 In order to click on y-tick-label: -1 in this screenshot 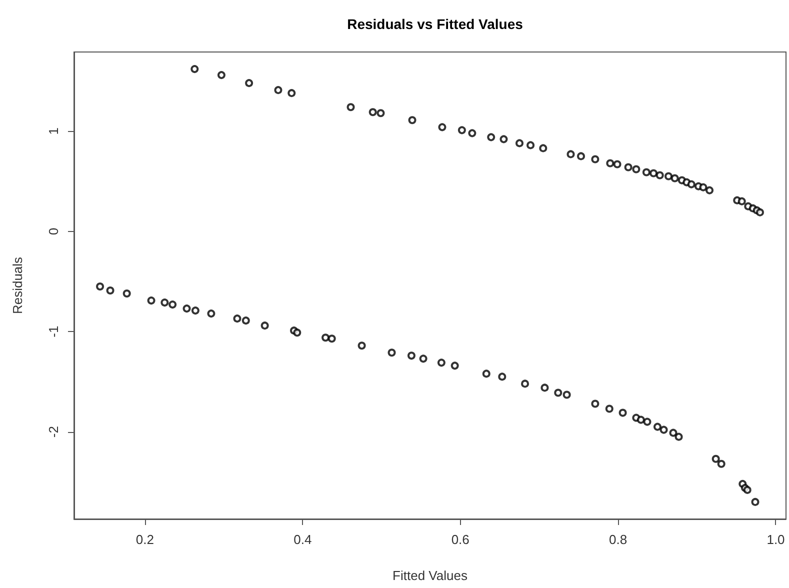, I will do `click(53, 332)`.